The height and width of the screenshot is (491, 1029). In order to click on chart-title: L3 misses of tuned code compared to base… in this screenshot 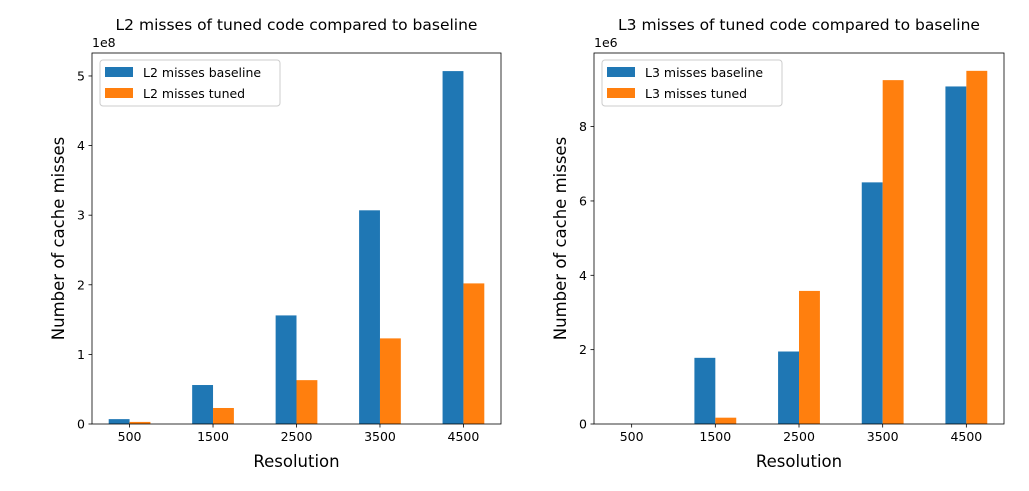, I will do `click(799, 25)`.